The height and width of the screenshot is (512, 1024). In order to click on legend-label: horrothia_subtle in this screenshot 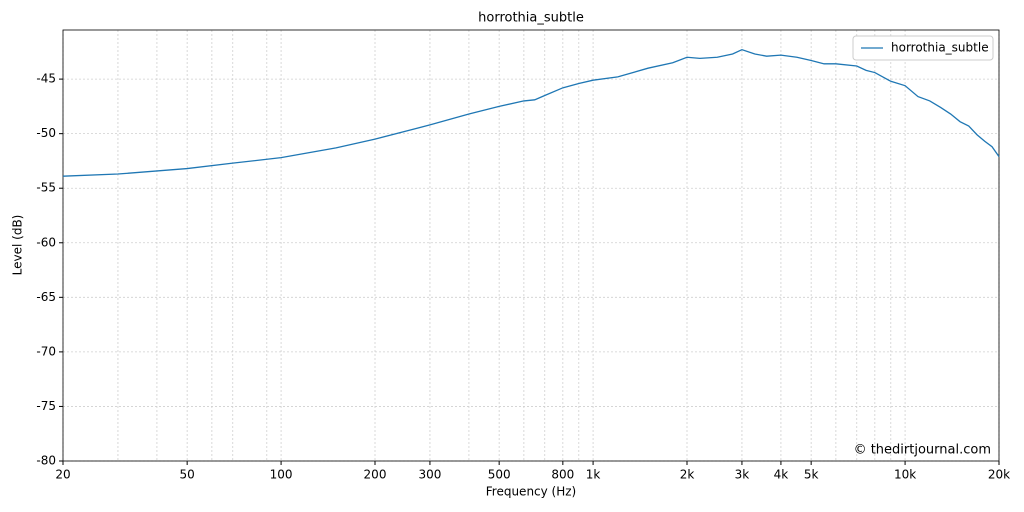, I will do `click(940, 48)`.